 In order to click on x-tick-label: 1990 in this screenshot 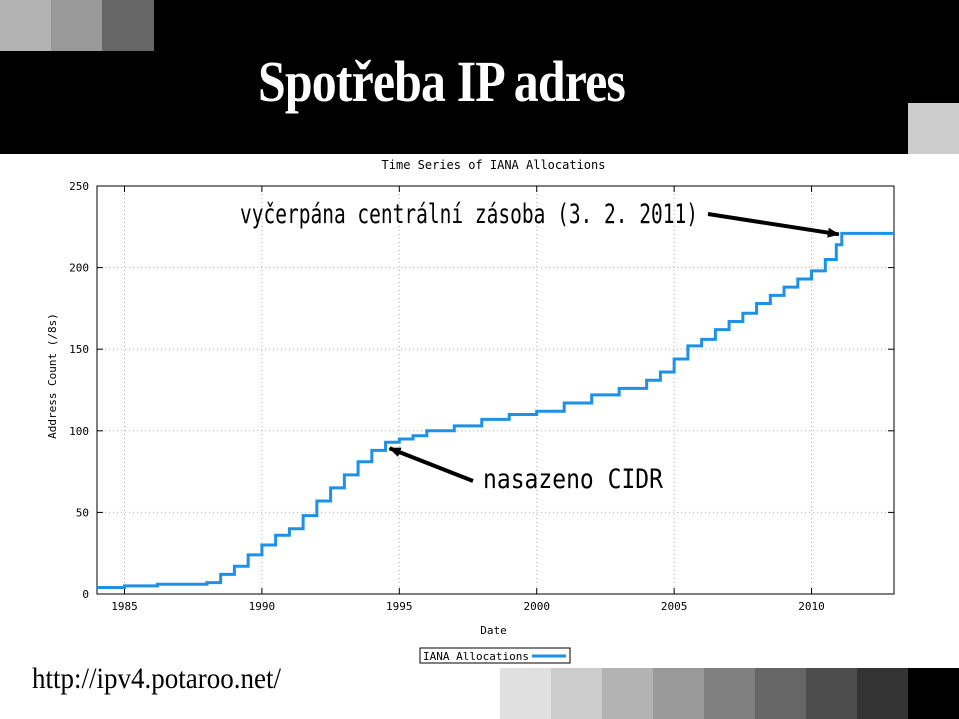, I will do `click(262, 606)`.